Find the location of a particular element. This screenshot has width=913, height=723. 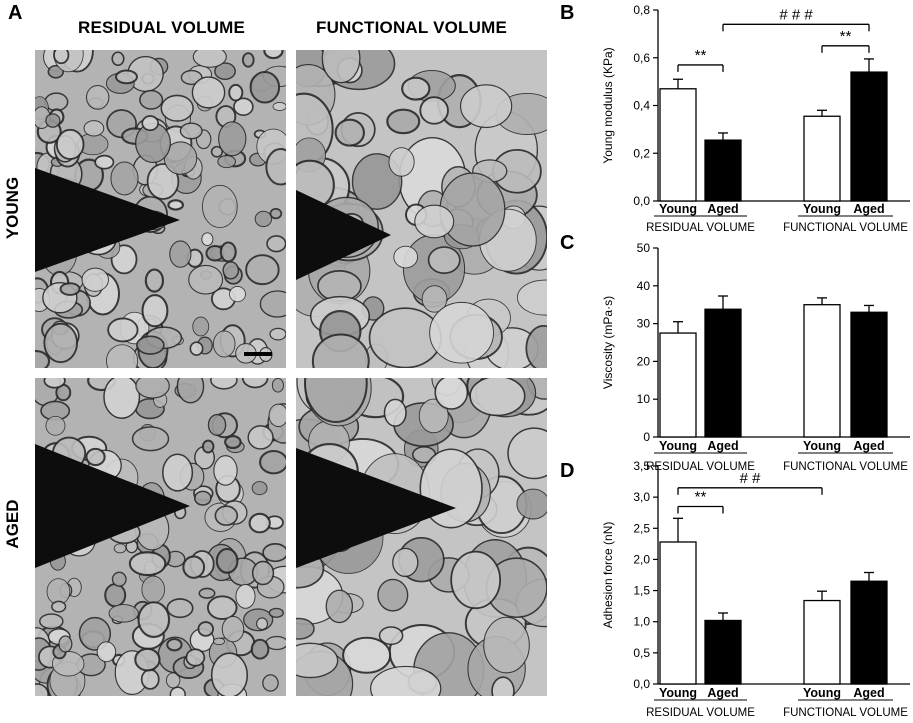

y-tick-label: 0,0 is located at coordinates (641, 684).